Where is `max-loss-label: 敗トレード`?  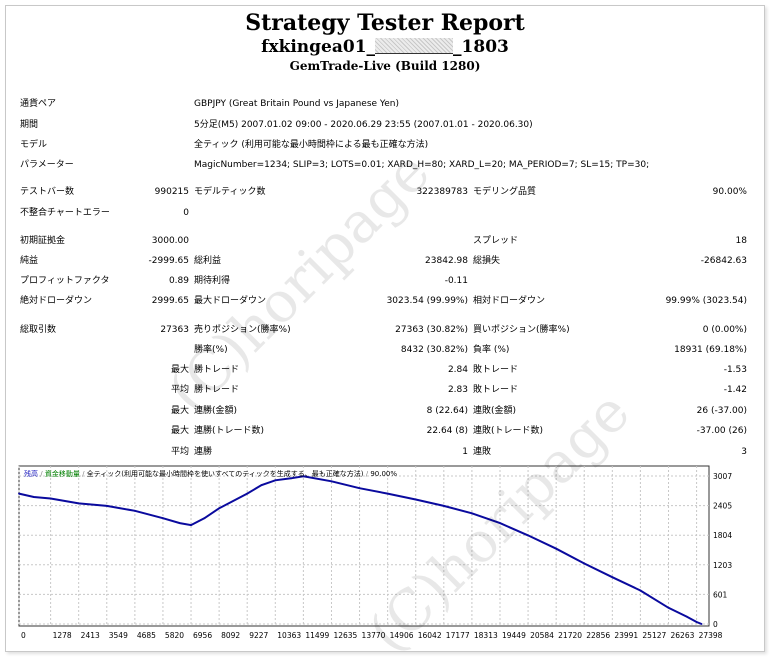 max-loss-label: 敗トレード is located at coordinates (496, 370).